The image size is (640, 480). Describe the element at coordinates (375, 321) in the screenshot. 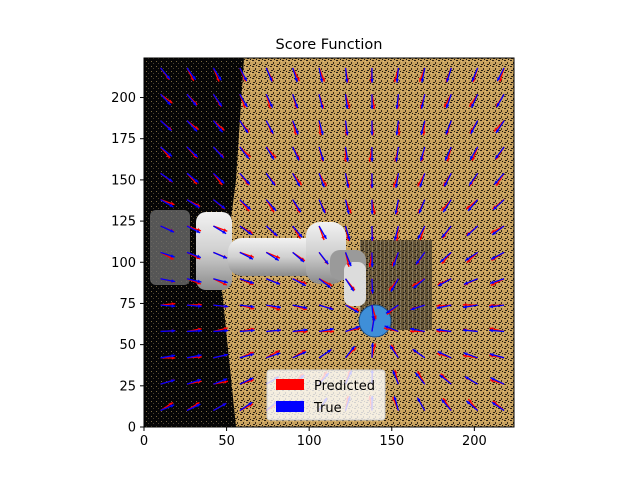

I see `target-ball` at that location.